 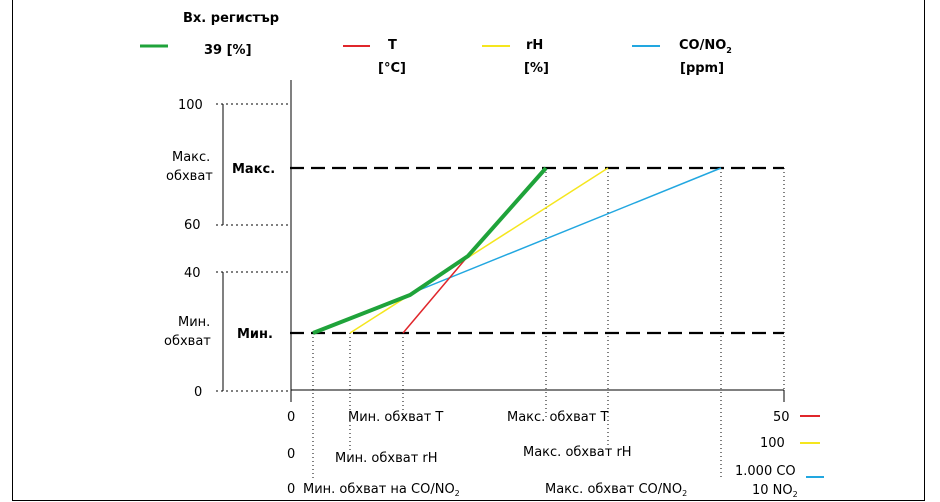 What do you see at coordinates (772, 443) in the screenshot?
I see `end-value-rh: 100` at bounding box center [772, 443].